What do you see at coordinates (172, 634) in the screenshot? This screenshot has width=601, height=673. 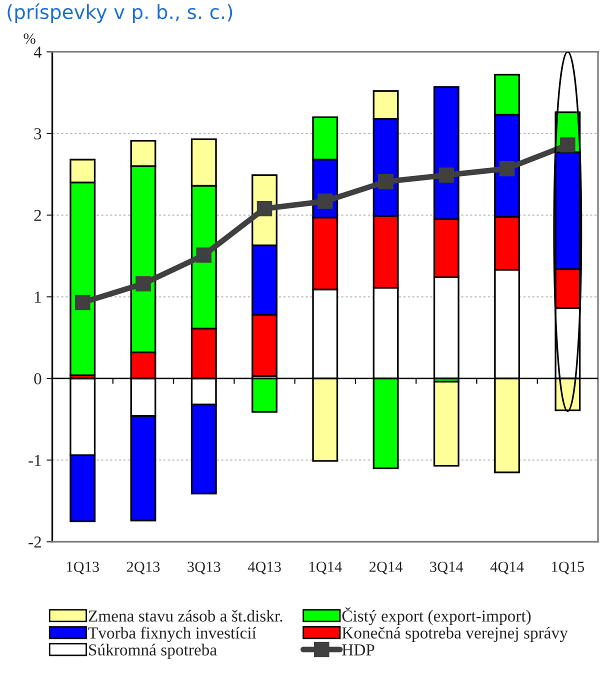 I see `legend-label: Tvorba fixnych investícií` at bounding box center [172, 634].